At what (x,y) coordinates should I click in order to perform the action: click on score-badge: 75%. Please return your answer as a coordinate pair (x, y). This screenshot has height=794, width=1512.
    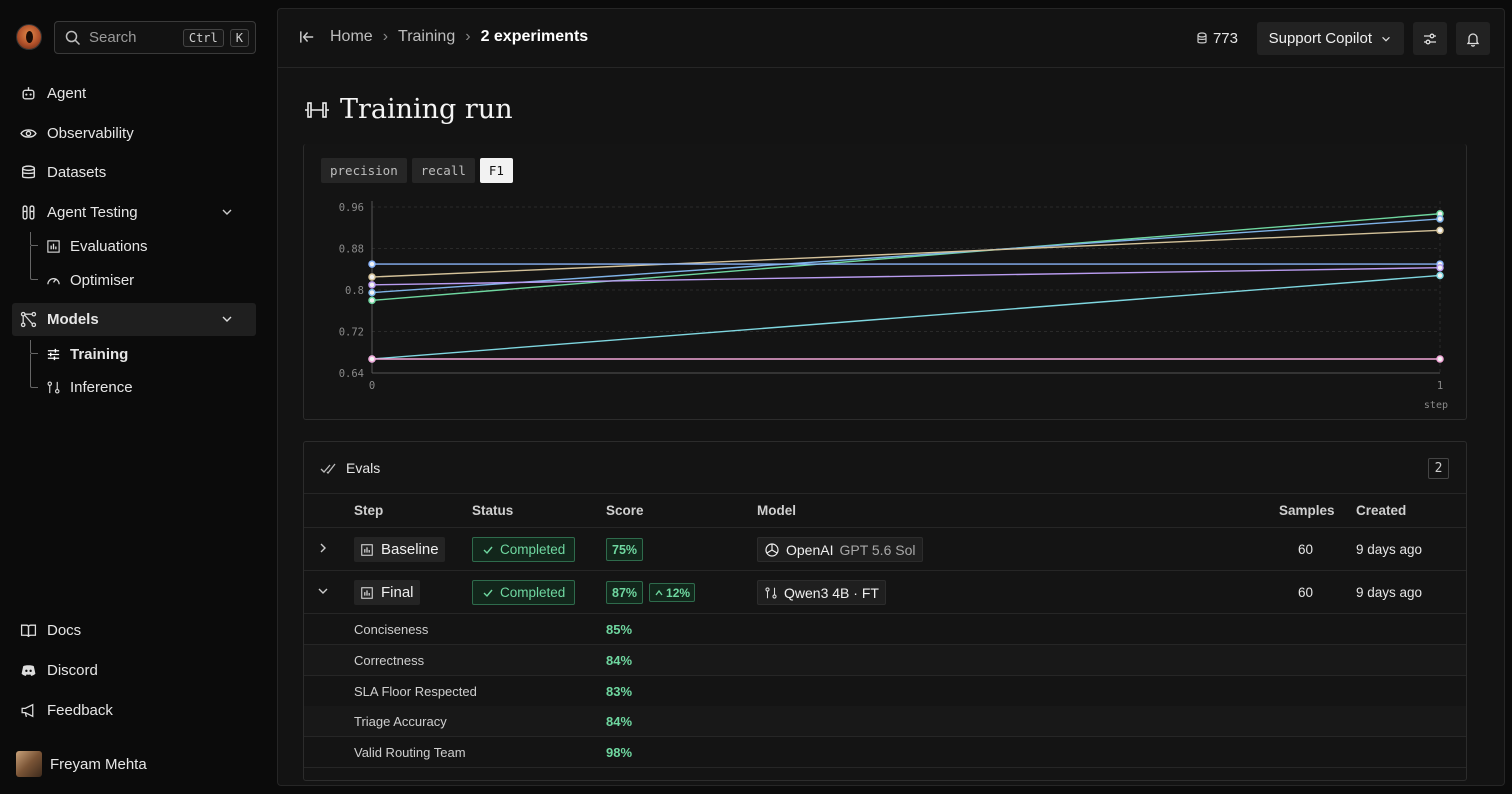
    Looking at the image, I should click on (625, 549).